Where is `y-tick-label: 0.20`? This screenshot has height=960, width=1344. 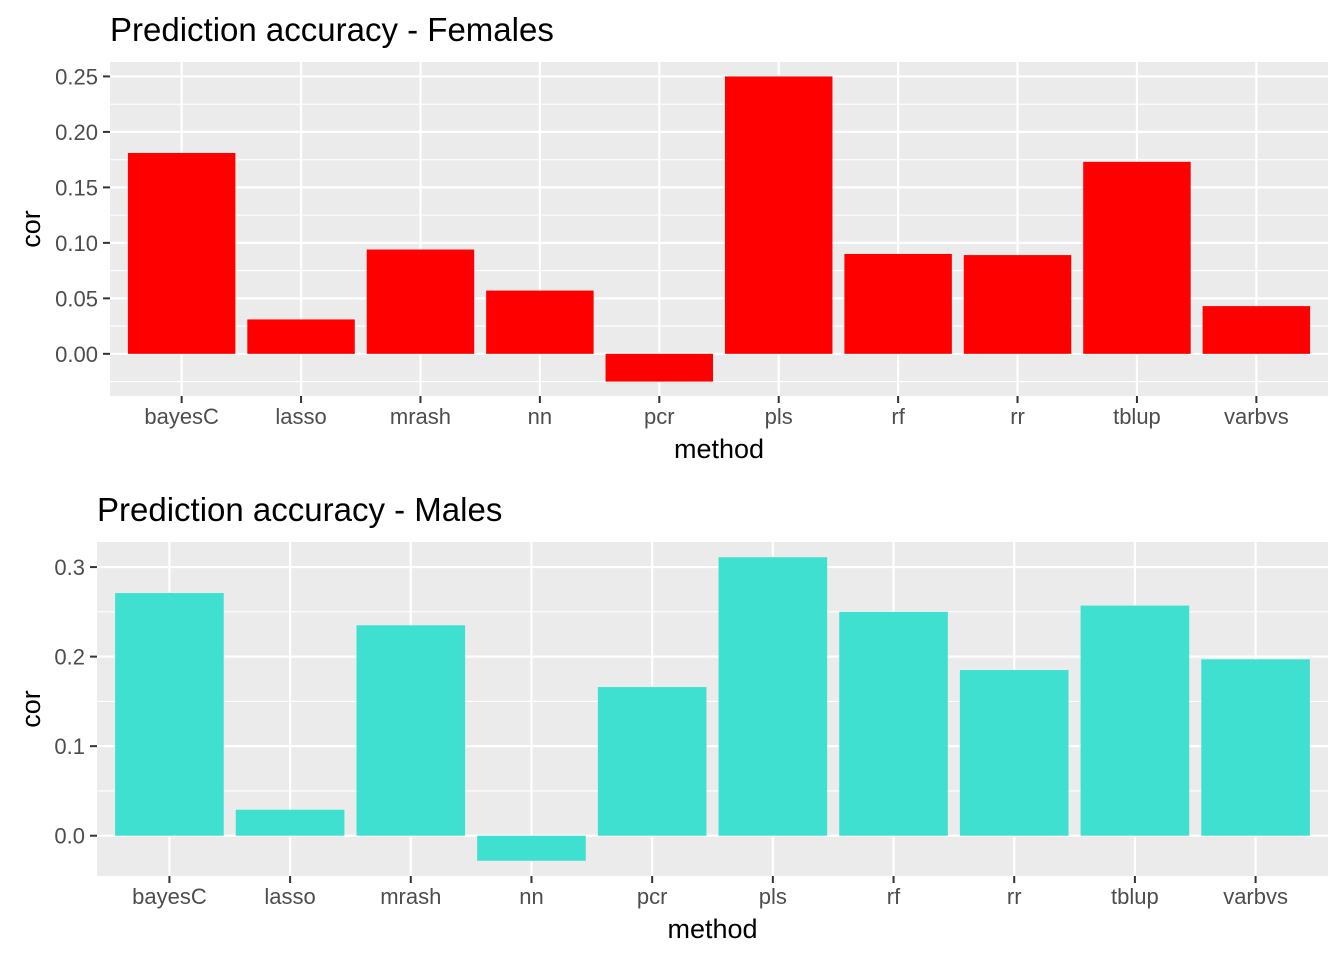 y-tick-label: 0.20 is located at coordinates (76, 132).